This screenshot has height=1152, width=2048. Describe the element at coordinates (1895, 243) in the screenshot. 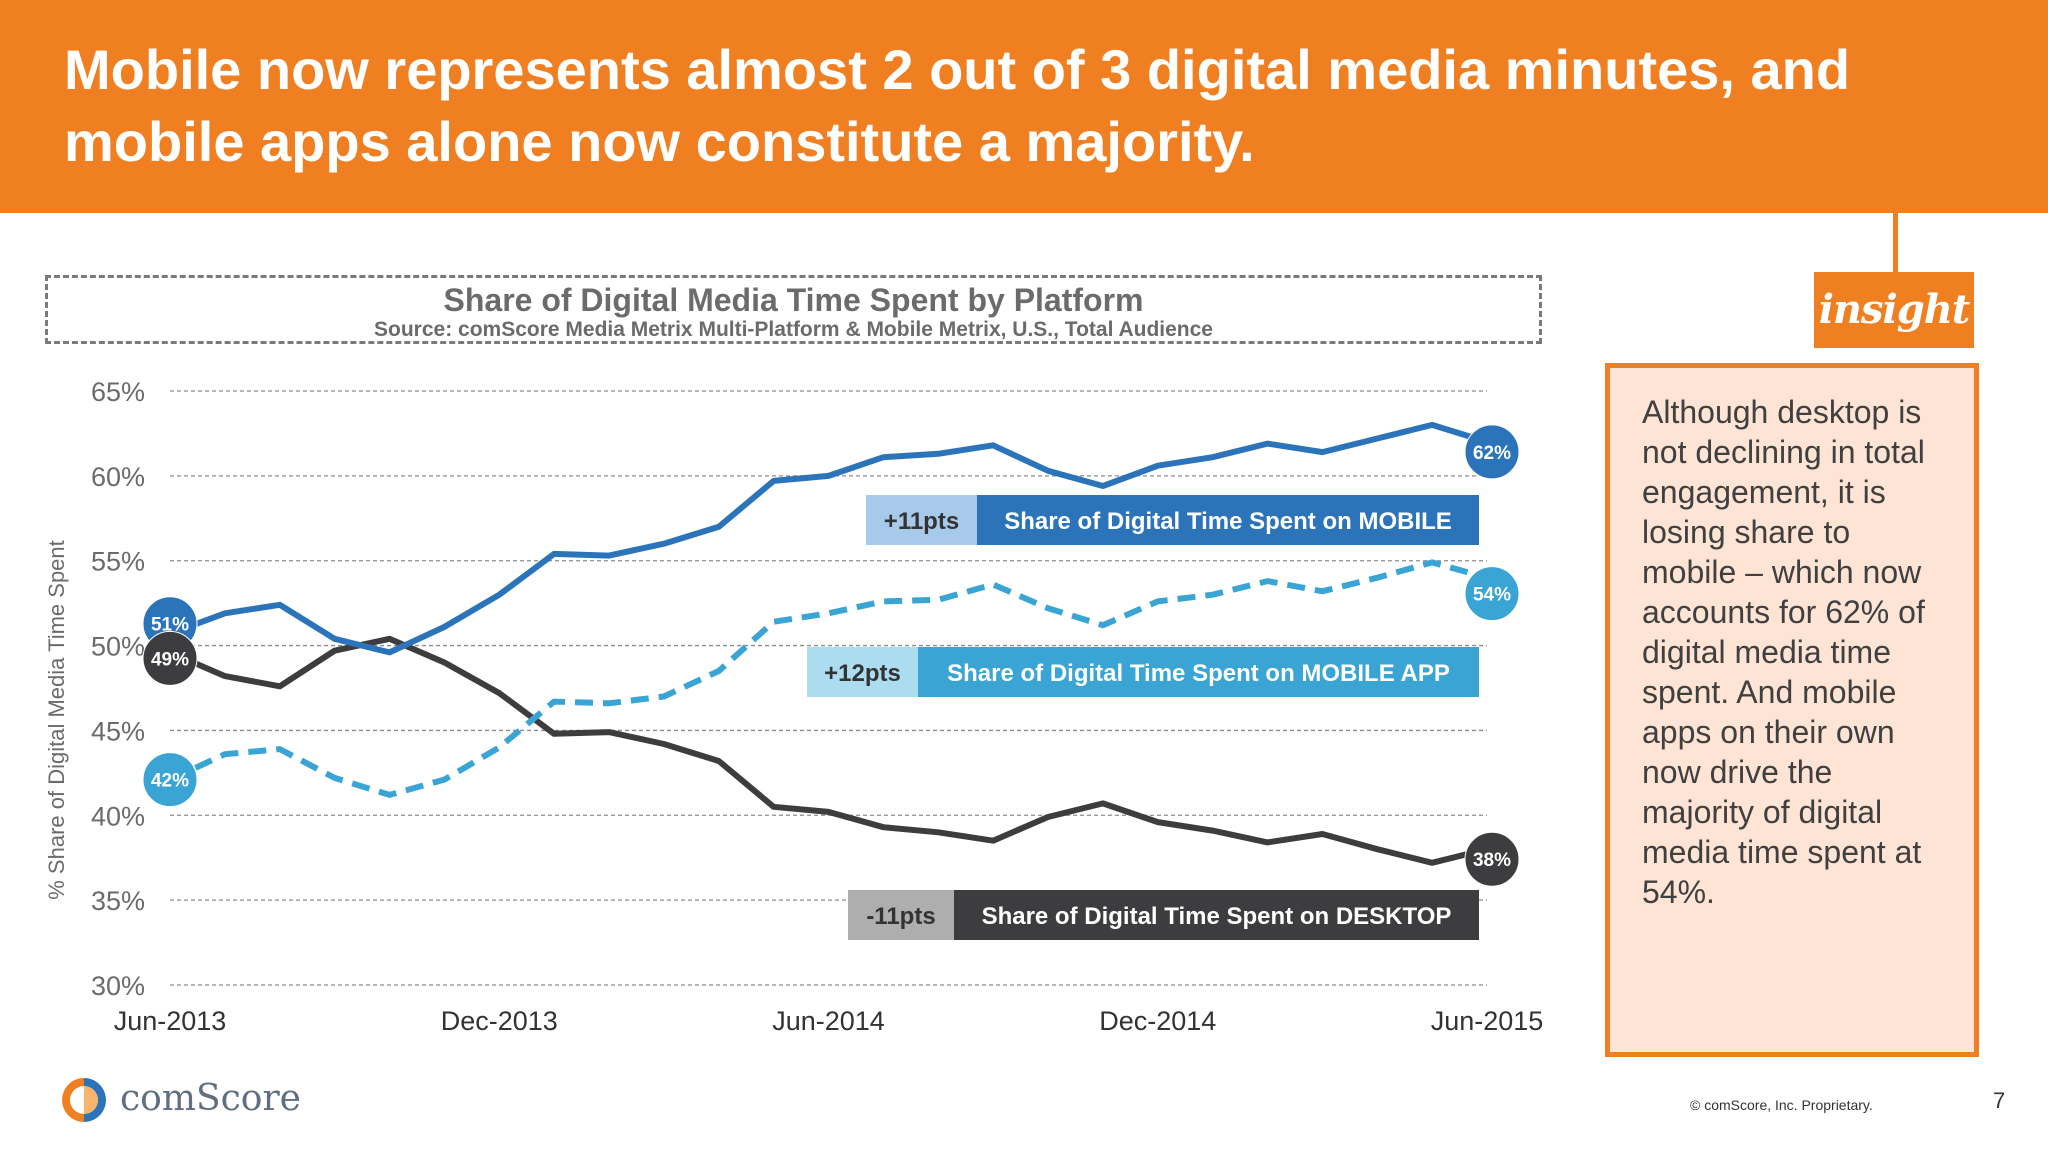

I see `insight-connector-line` at that location.